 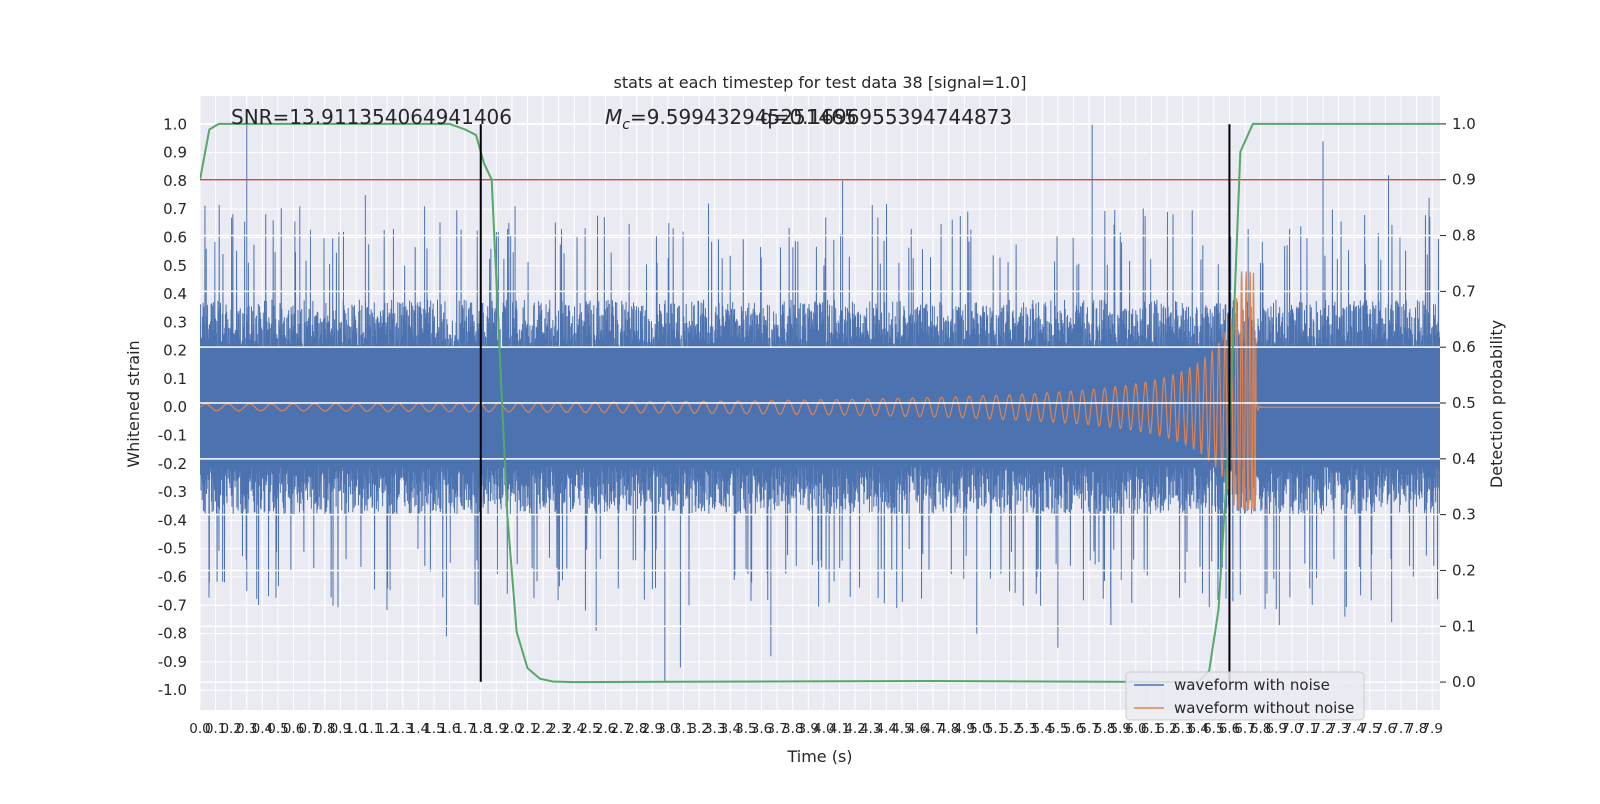 I want to click on right-y-tick-label: 0.2, so click(x=1464, y=570).